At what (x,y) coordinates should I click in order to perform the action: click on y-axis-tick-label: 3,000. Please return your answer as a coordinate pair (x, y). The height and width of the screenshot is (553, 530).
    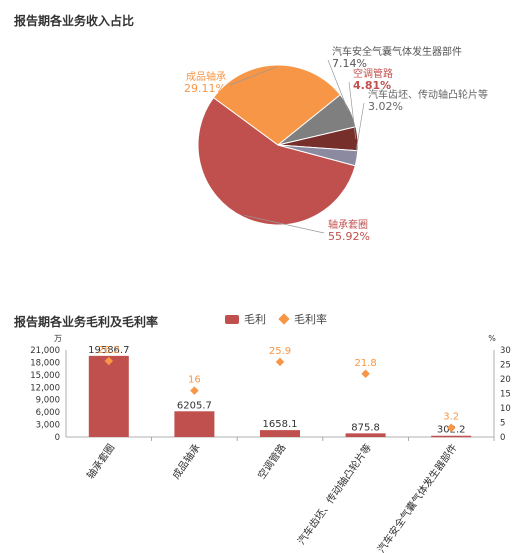
    Looking at the image, I should click on (48, 426).